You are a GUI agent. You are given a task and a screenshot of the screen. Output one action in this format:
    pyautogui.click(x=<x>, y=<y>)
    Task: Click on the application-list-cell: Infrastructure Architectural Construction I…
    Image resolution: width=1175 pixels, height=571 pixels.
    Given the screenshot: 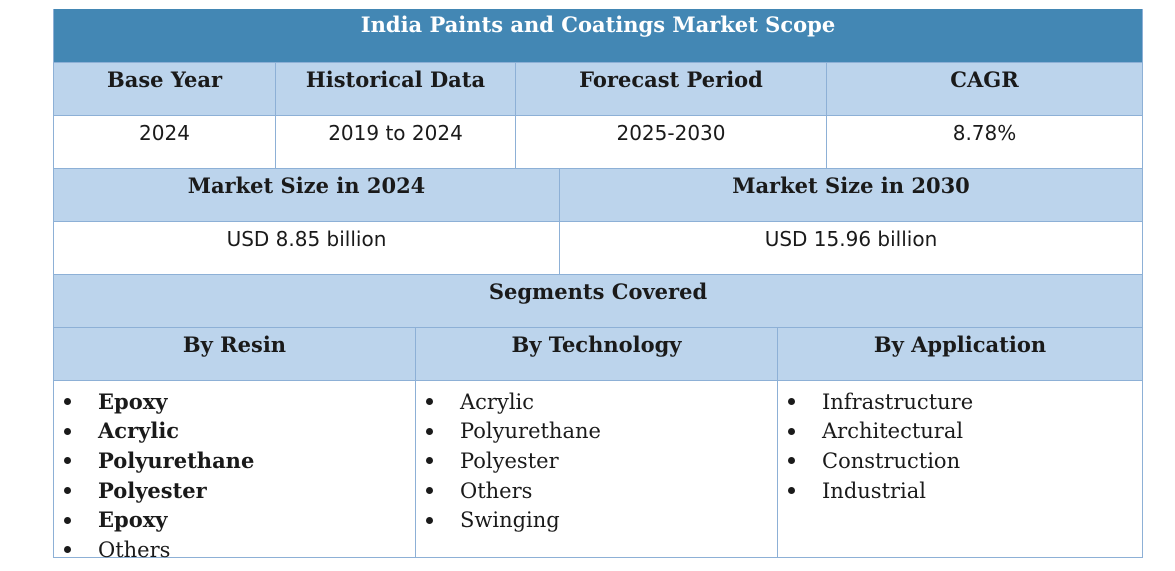 What is the action you would take?
    pyautogui.click(x=960, y=469)
    